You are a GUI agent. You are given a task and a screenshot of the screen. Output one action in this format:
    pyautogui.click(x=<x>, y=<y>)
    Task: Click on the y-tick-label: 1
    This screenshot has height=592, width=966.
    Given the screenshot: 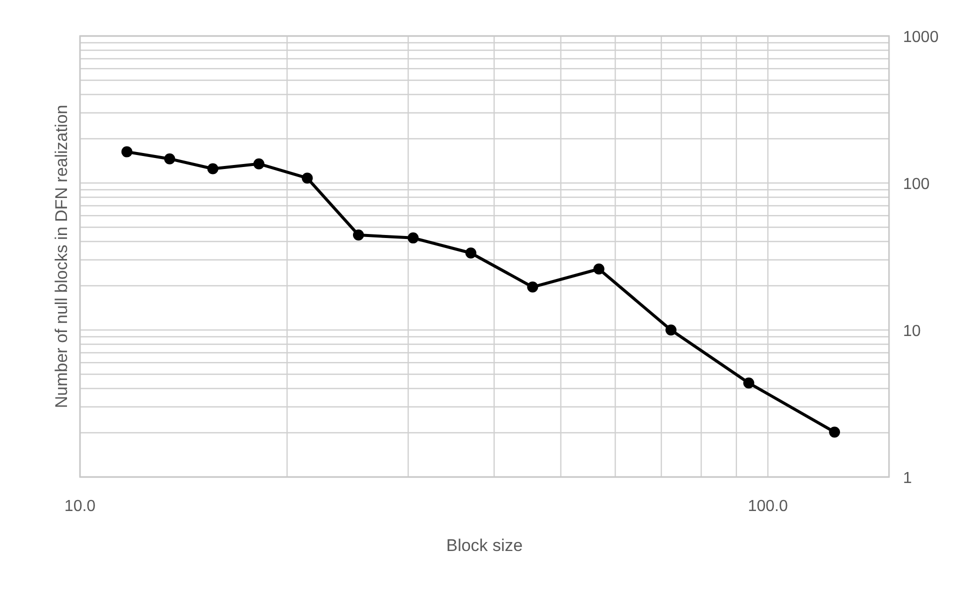 What is the action you would take?
    pyautogui.click(x=907, y=478)
    